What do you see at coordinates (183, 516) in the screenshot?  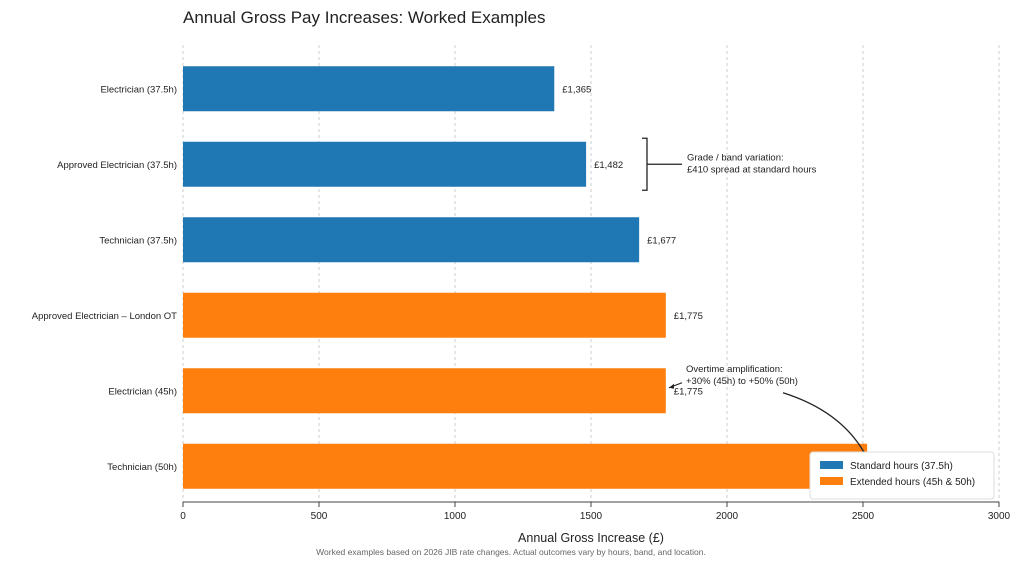 I see `x-tick-label: 0` at bounding box center [183, 516].